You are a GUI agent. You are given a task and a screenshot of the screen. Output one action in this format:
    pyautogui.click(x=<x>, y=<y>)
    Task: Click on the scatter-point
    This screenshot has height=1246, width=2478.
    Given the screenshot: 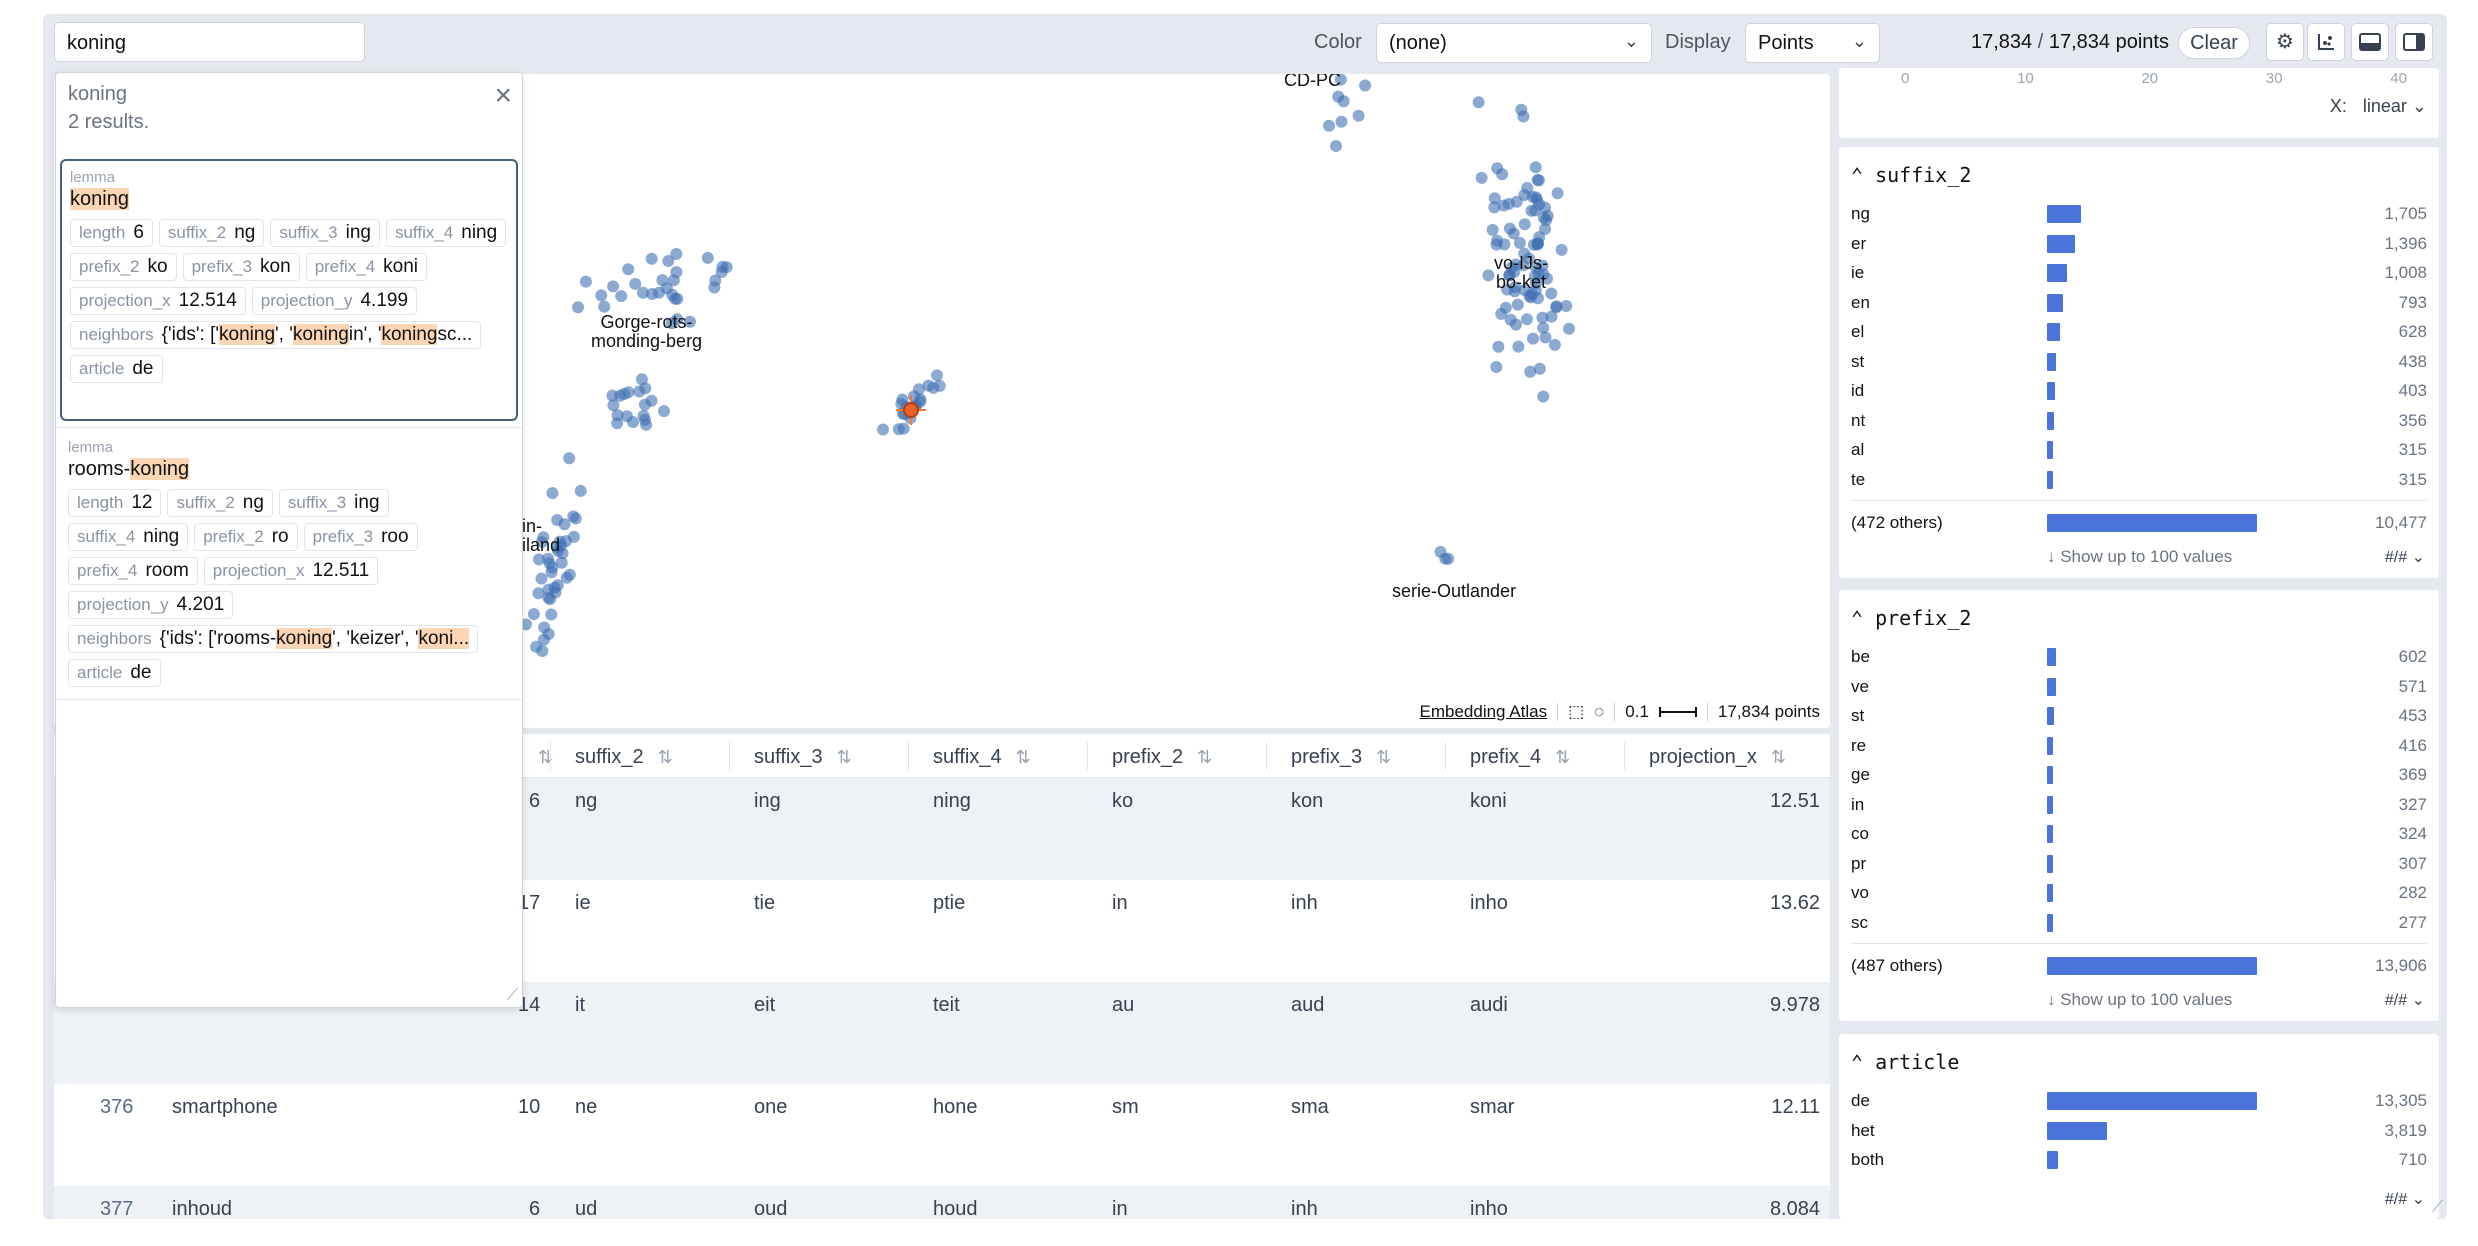 What is the action you would take?
    pyautogui.click(x=675, y=298)
    